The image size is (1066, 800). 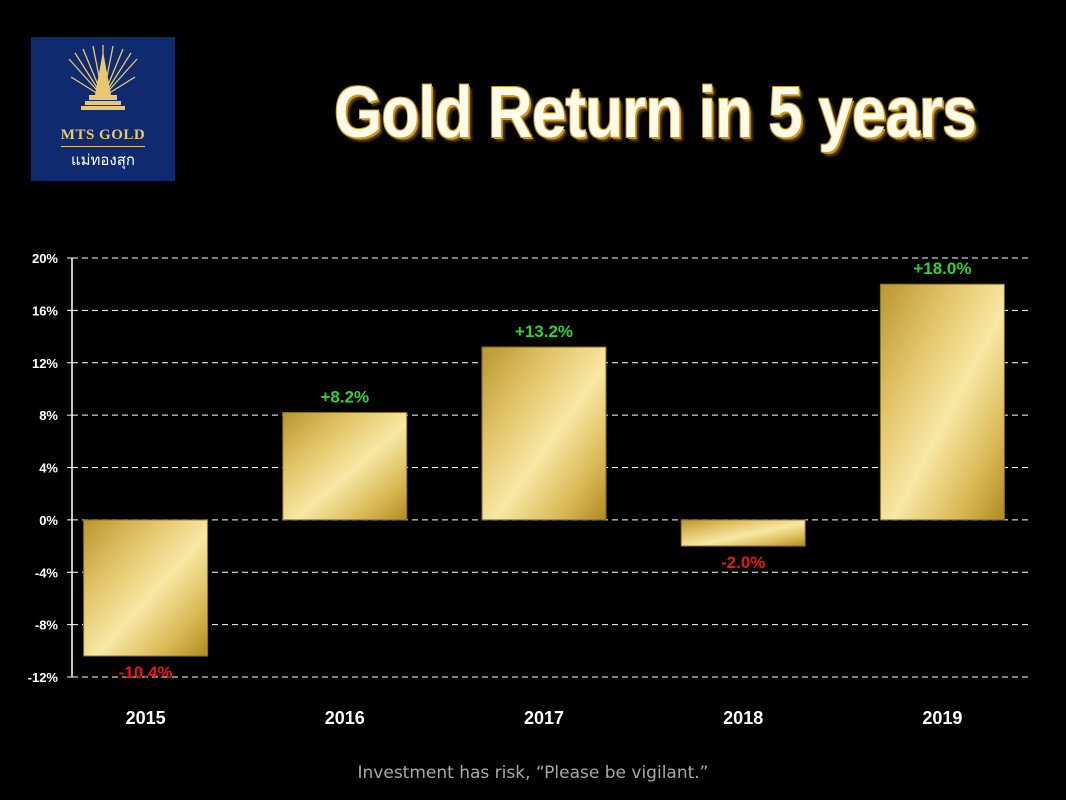 I want to click on y-tick-label: 4%, so click(x=48, y=468).